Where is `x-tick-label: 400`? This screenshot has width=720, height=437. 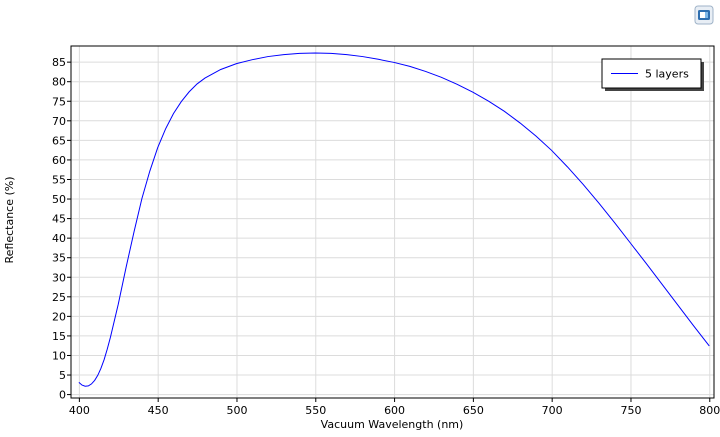
x-tick-label: 400 is located at coordinates (79, 410).